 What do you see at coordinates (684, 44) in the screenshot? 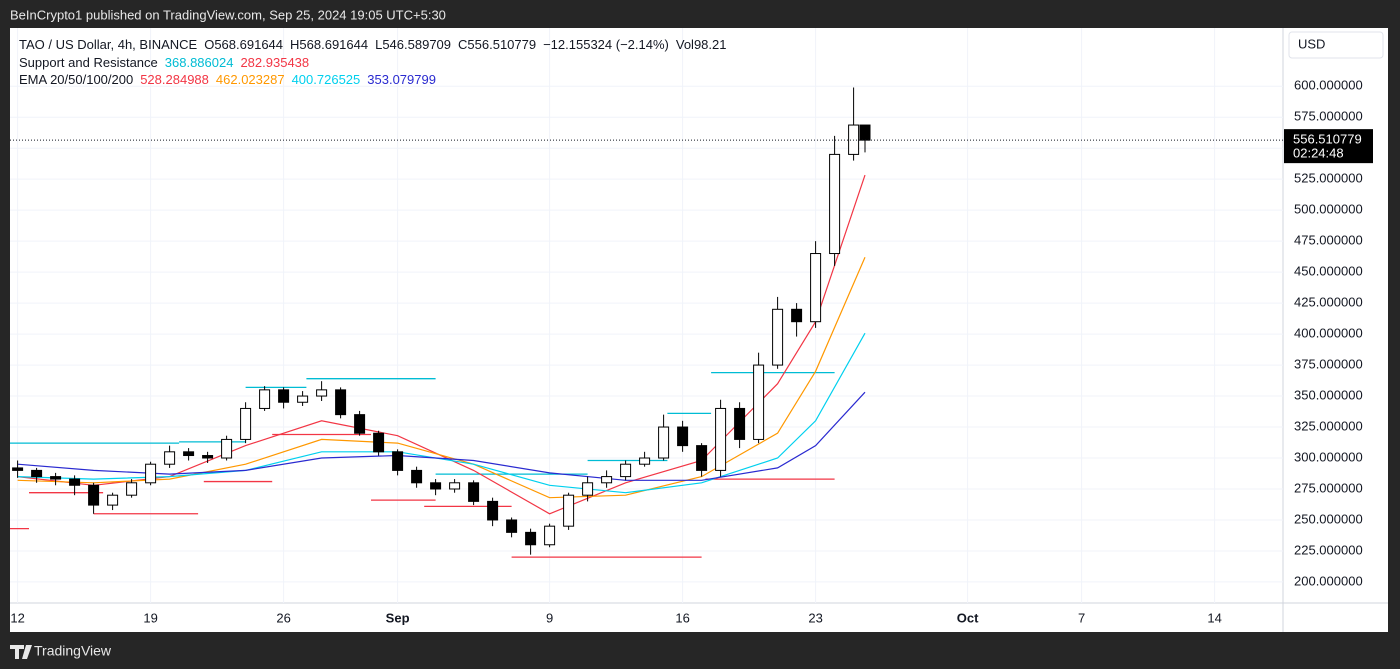
I see `volume-label: Vol` at bounding box center [684, 44].